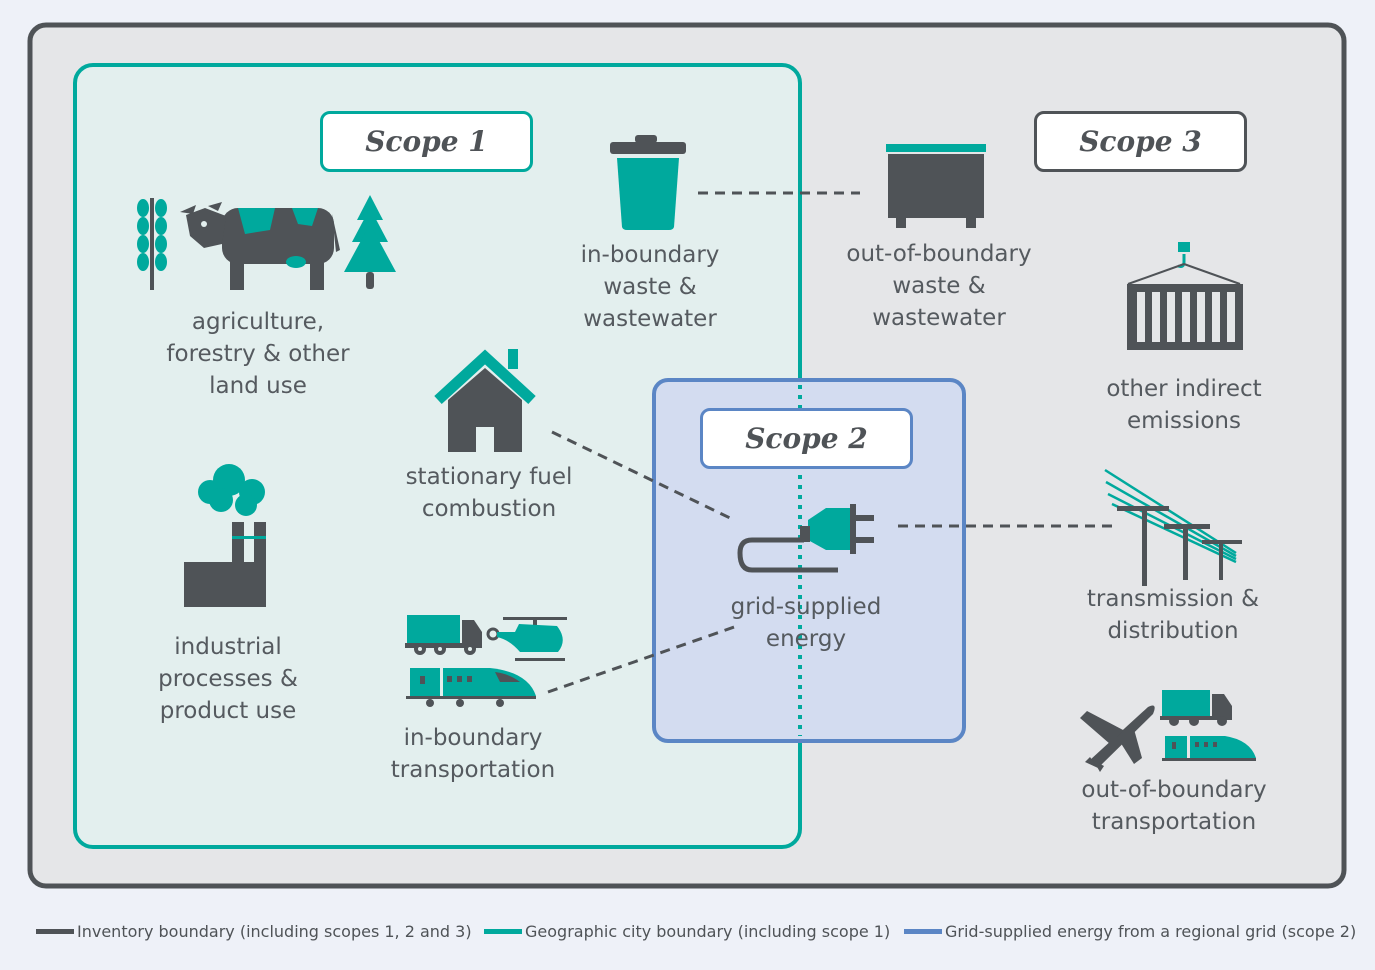 The height and width of the screenshot is (970, 1375). Describe the element at coordinates (806, 438) in the screenshot. I see `scope2-badge: Scope 2` at that location.